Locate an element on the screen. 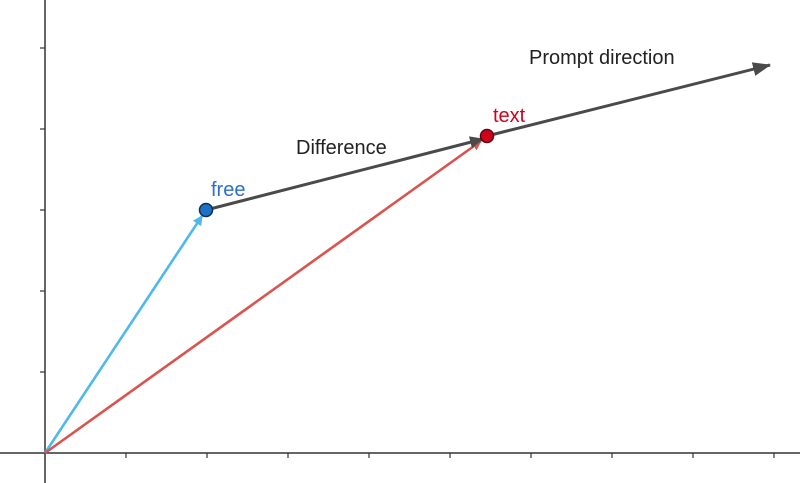 The width and height of the screenshot is (800, 483). text-label: text is located at coordinates (509, 116).